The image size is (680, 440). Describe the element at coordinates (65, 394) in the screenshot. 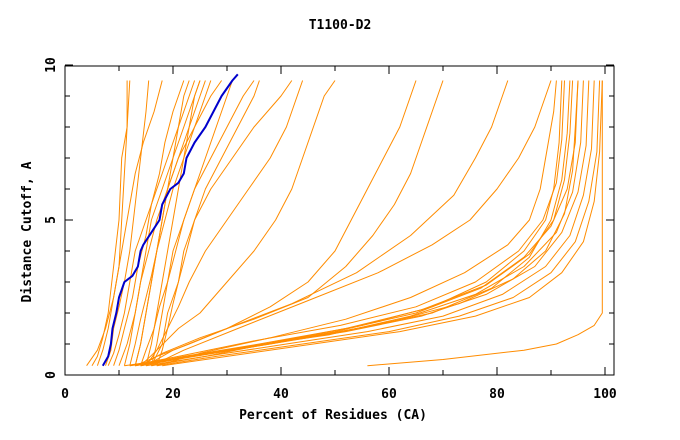

I see `x-tick-label: 0` at that location.